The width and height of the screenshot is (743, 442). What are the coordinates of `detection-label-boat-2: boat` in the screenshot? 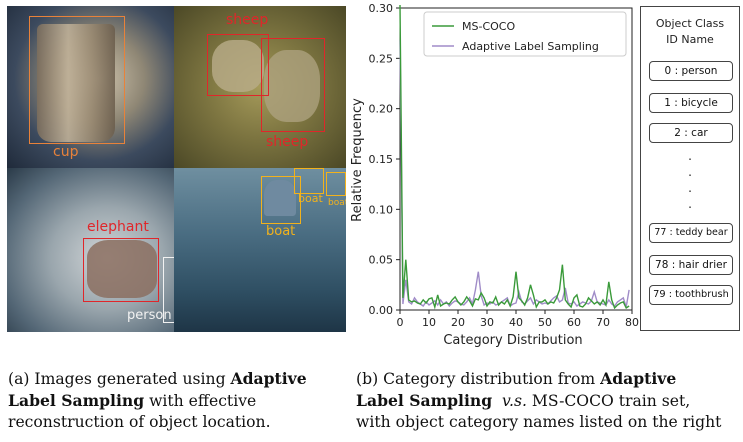 It's located at (310, 198).